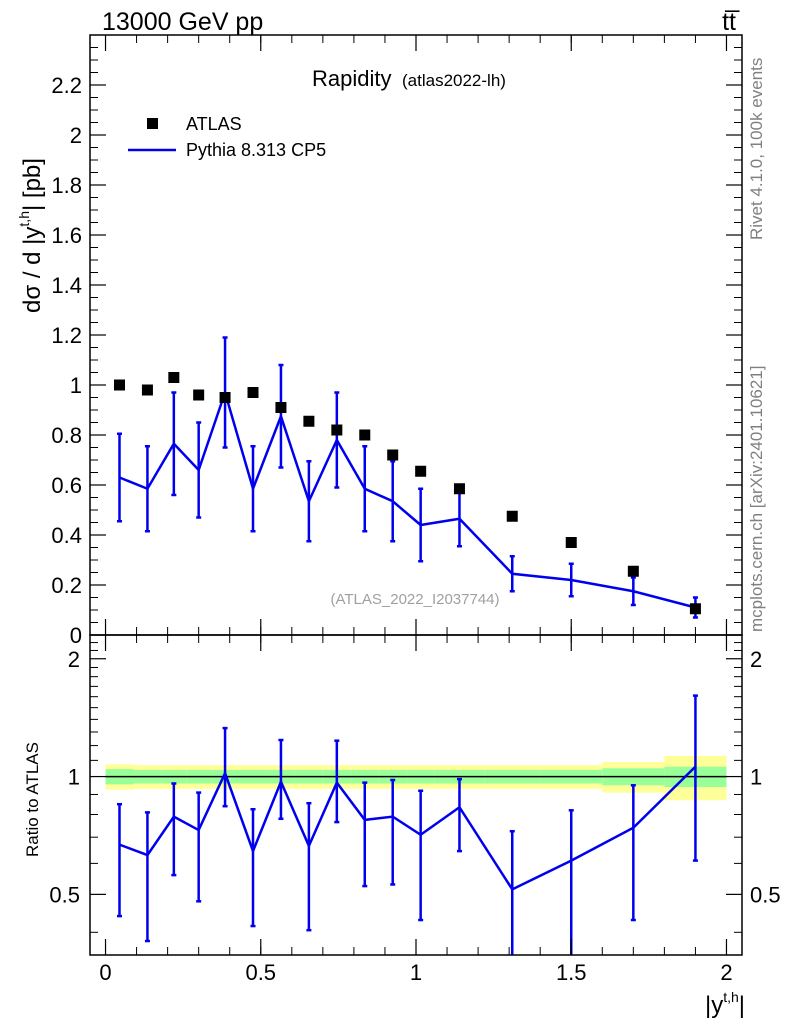 Image resolution: width=786 pixels, height=1024 pixels. What do you see at coordinates (731, 997) in the screenshot?
I see `ratio-xlabel-sup: t,h` at bounding box center [731, 997].